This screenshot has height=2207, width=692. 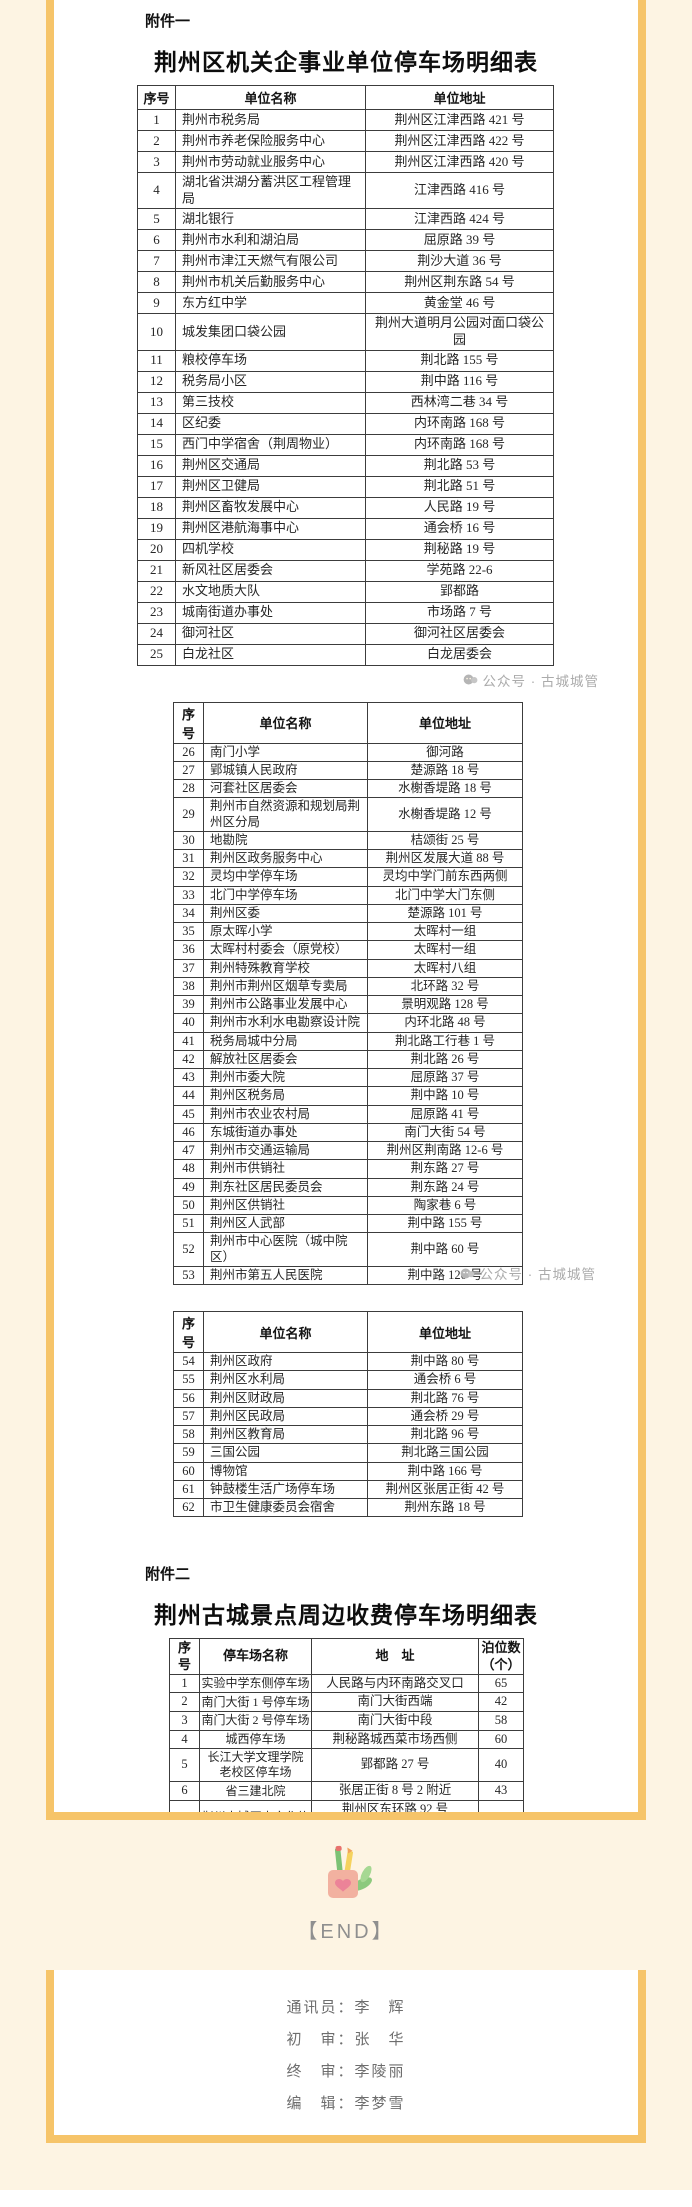 I want to click on cell-addr: 水榭香堤路 12 号, so click(x=445, y=814).